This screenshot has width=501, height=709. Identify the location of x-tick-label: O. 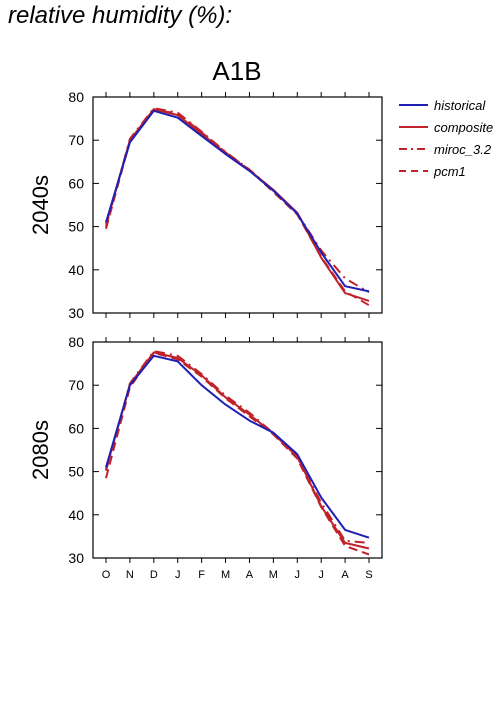
(106, 575).